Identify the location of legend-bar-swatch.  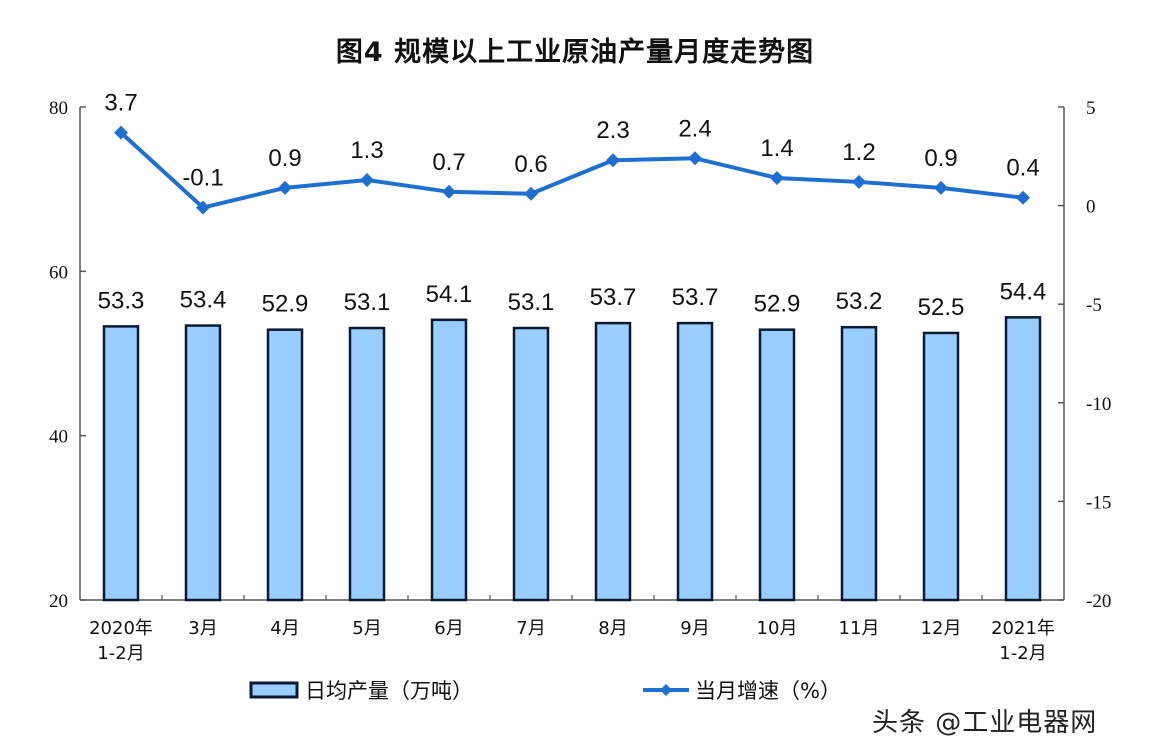
(274, 690).